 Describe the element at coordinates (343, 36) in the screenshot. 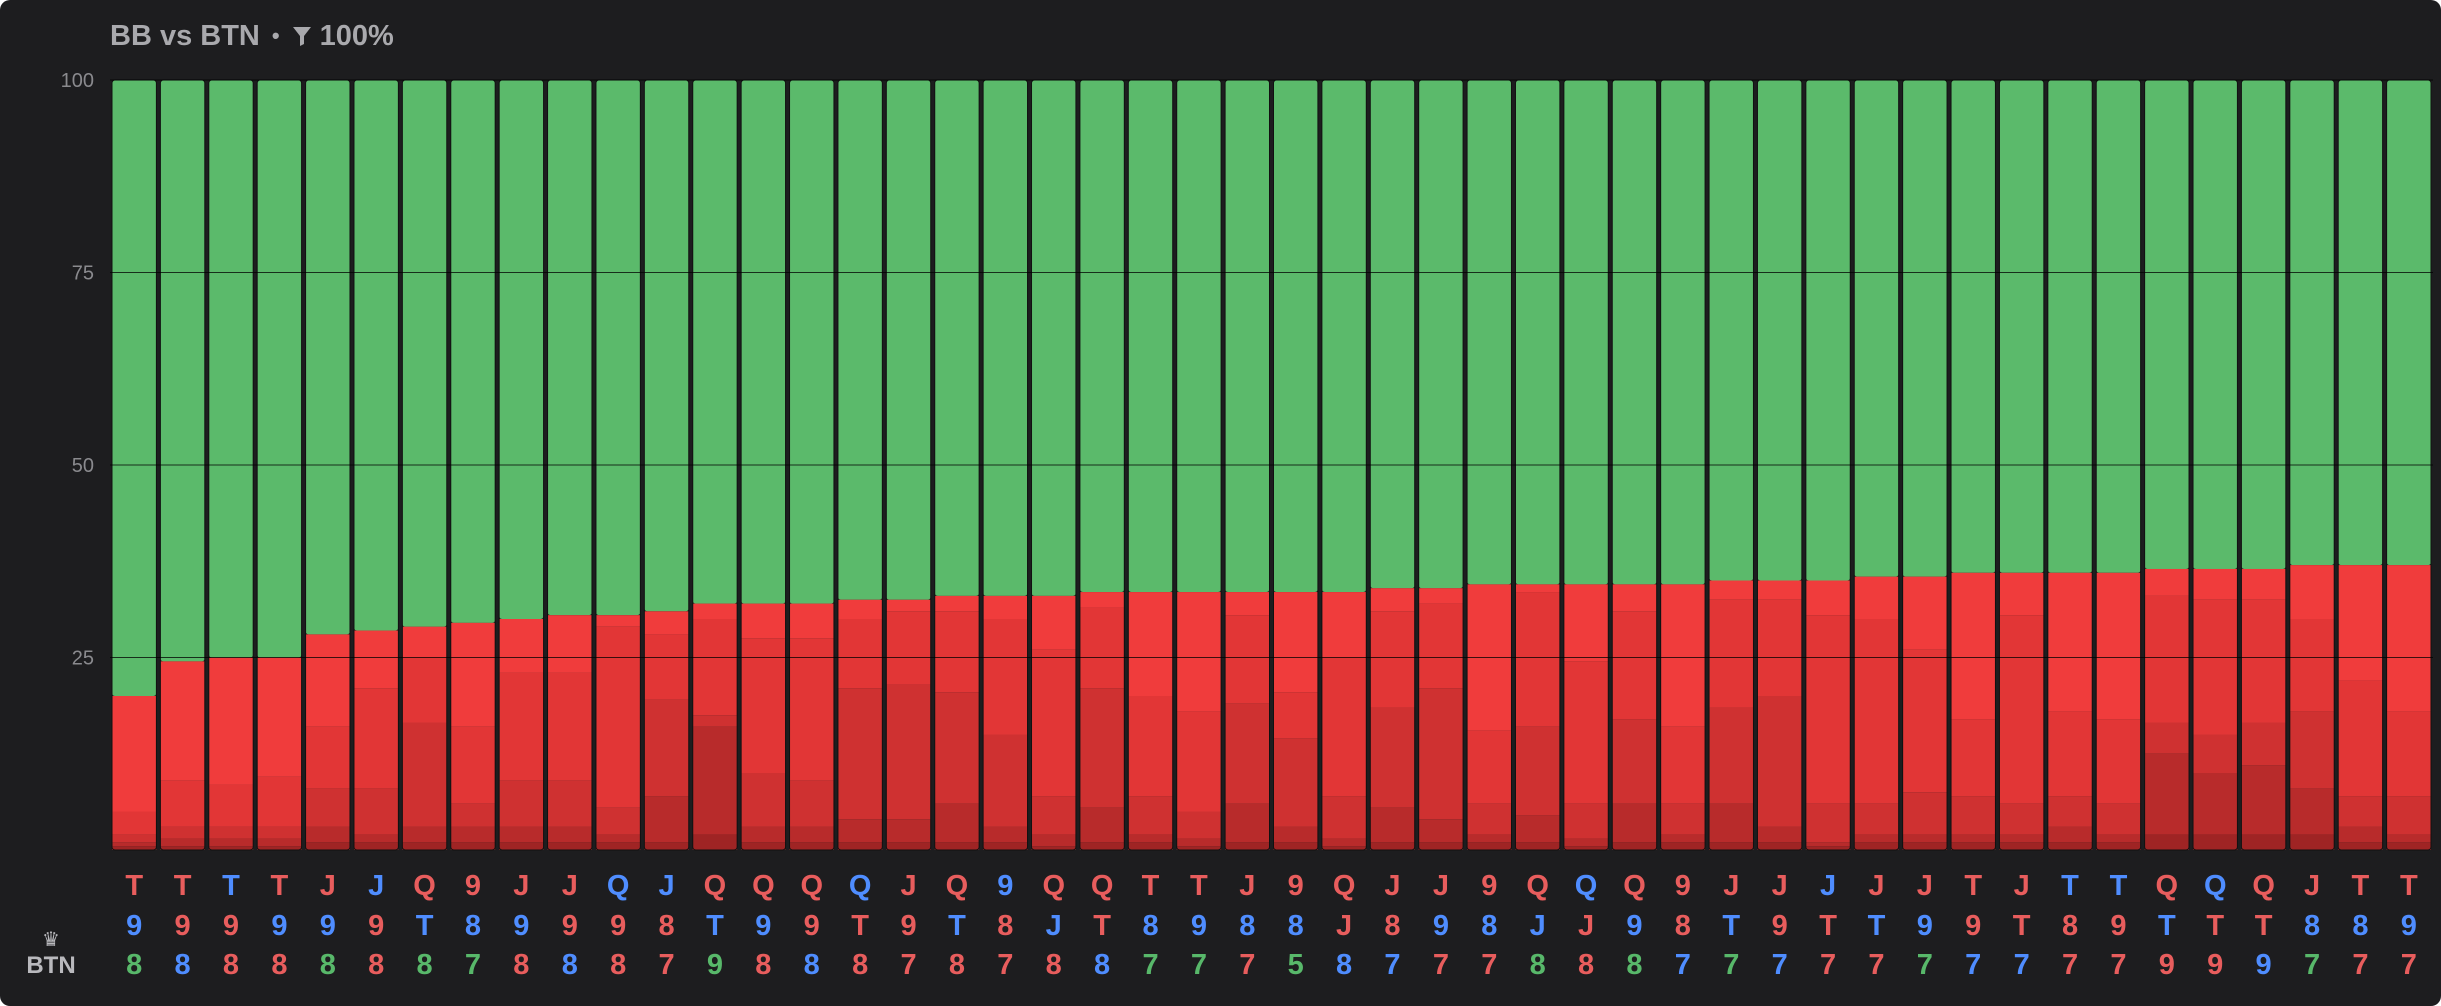

I see `filter-control: 100%` at that location.